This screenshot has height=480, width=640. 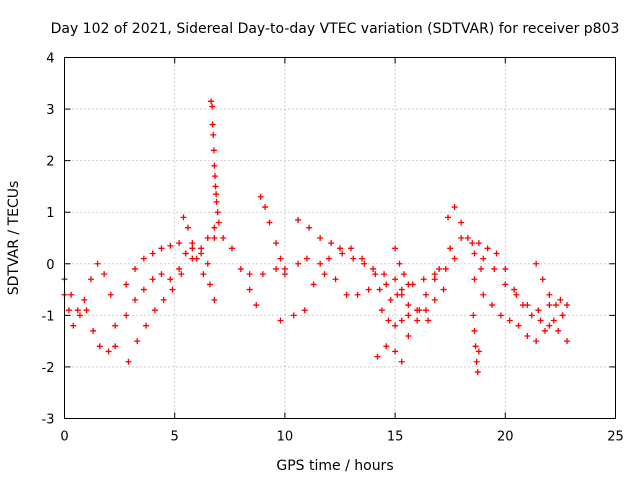 I want to click on series-track-n, so click(x=402, y=266).